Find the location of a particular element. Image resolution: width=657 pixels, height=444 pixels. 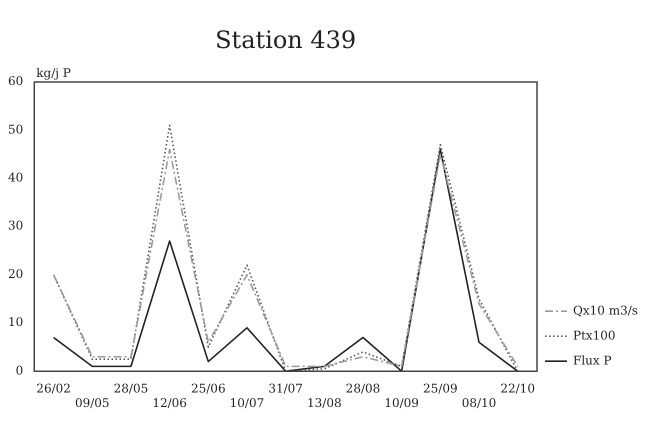

x-tick-label: 13/08 is located at coordinates (324, 403).